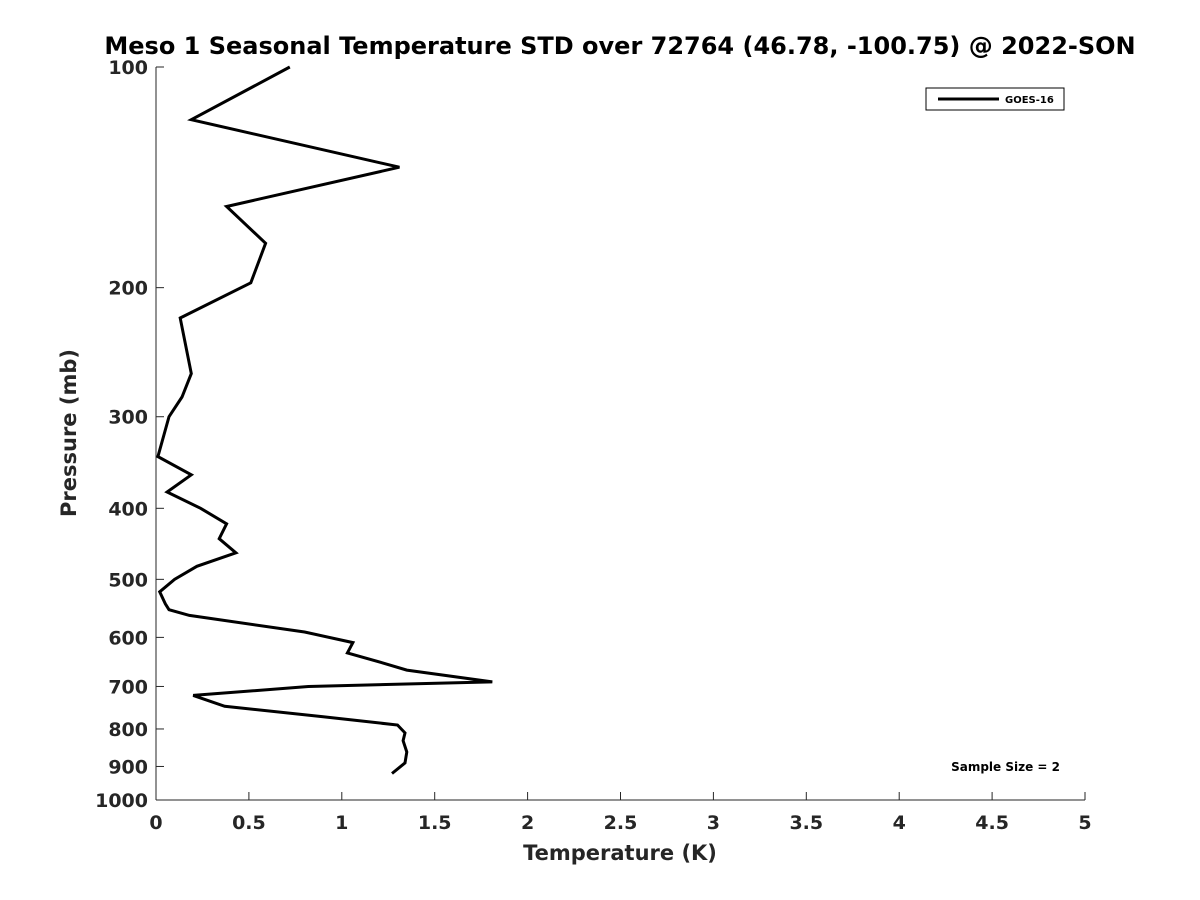  I want to click on x-tick-label: 4, so click(899, 823).